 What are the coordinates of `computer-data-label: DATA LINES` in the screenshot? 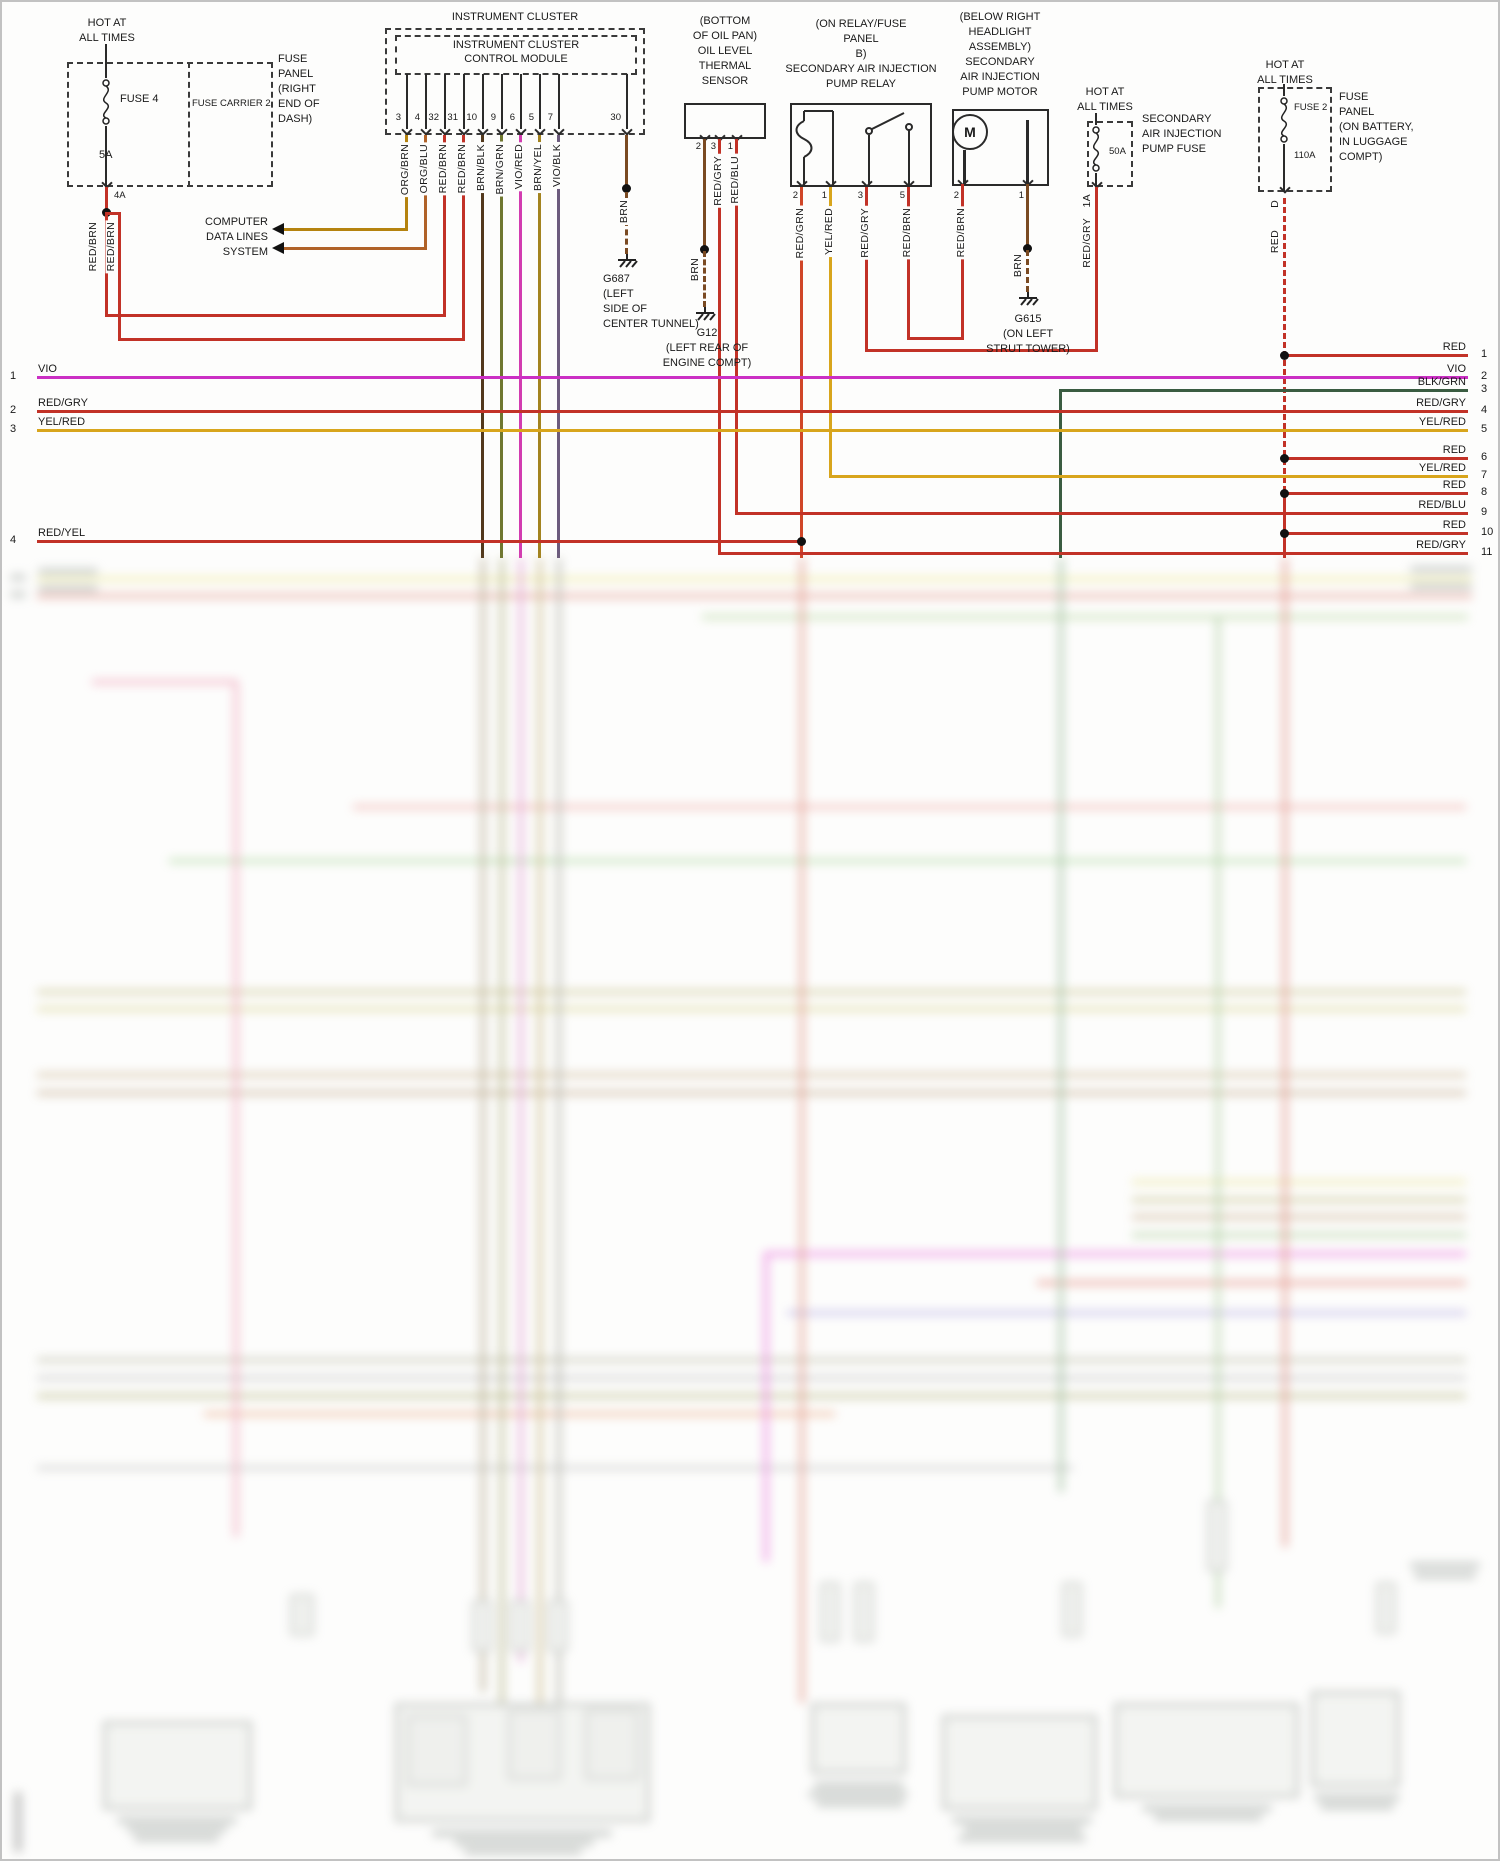 It's located at (237, 237).